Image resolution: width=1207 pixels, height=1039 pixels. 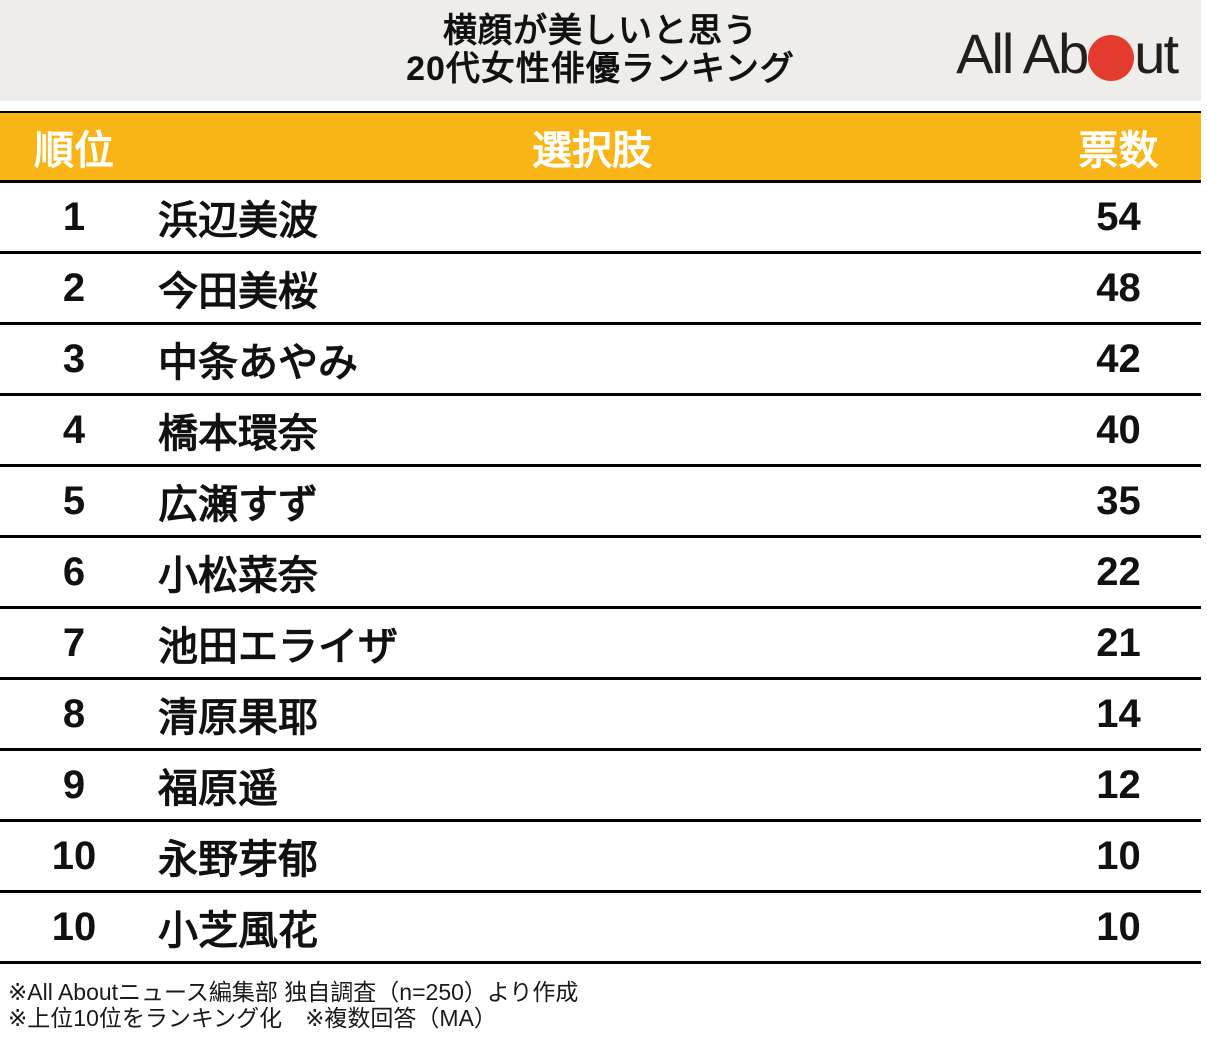 I want to click on logo-text-right: ut, so click(x=1156, y=53).